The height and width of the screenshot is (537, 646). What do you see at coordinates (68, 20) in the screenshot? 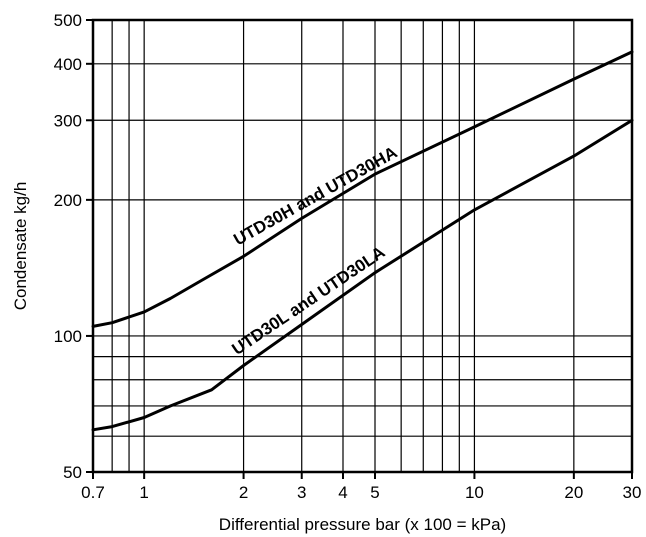
I see `y-tick-label: 500` at bounding box center [68, 20].